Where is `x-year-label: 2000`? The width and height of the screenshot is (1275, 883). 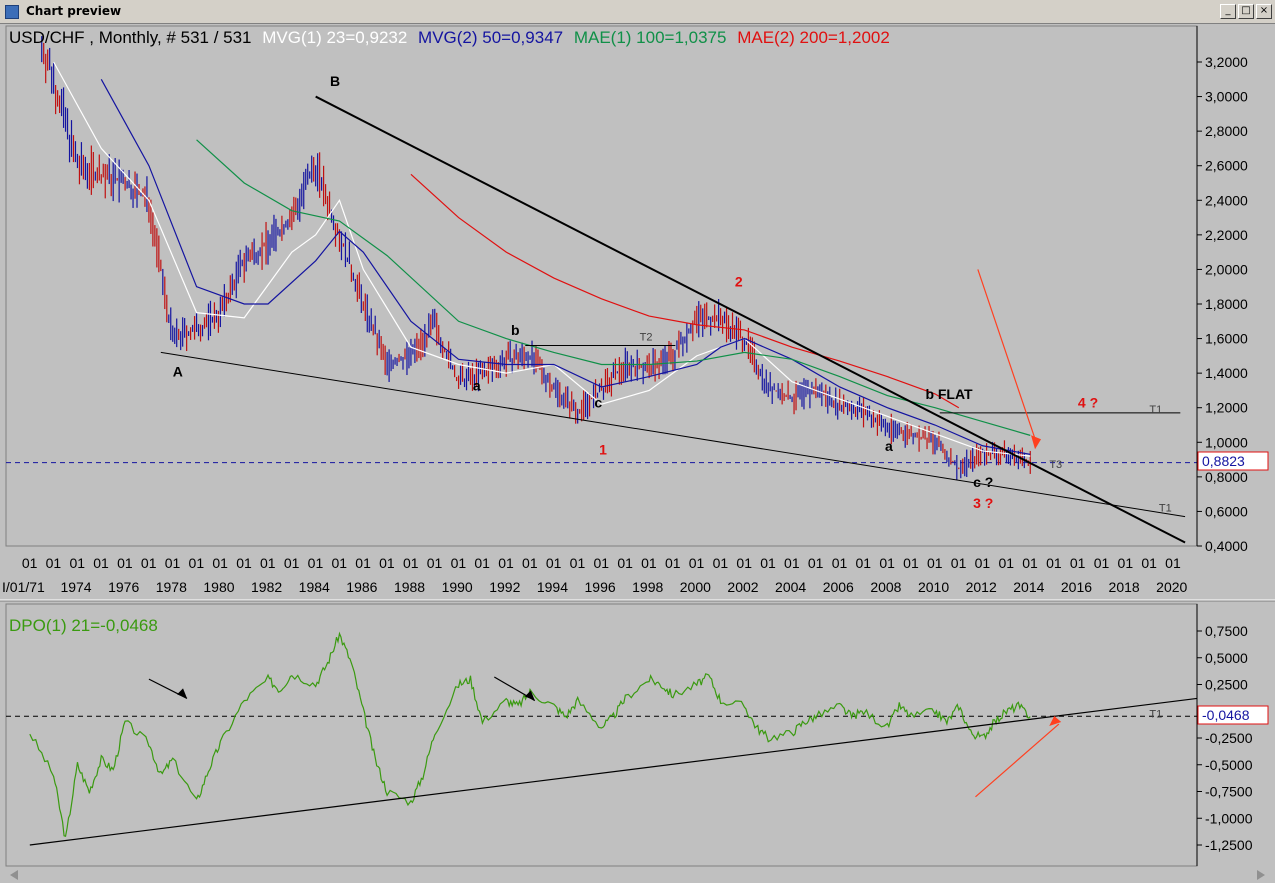
x-year-label: 2000 is located at coordinates (695, 587).